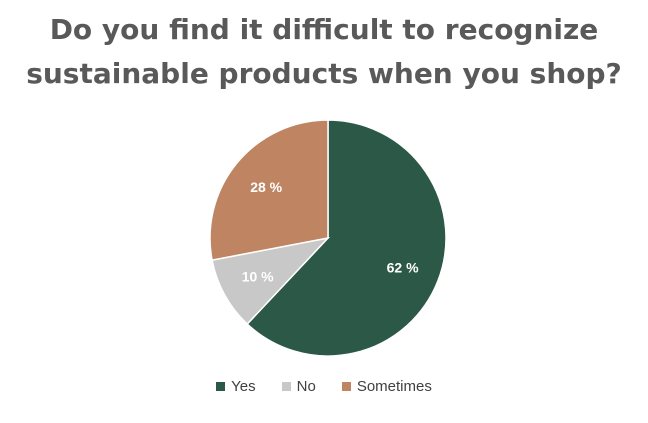 The width and height of the screenshot is (648, 423). I want to click on legend-item-no: No, so click(298, 386).